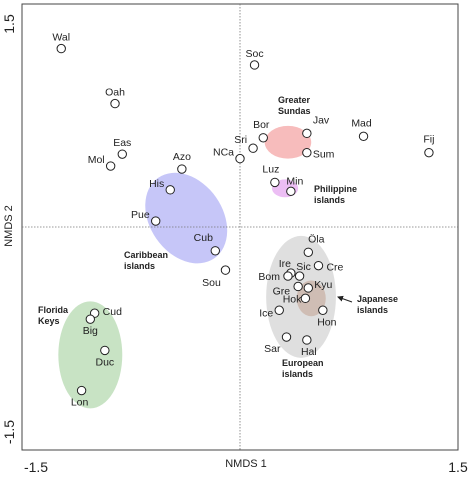  Describe the element at coordinates (53, 310) in the screenshot. I see `region-label-florida-keys: Florida` at that location.